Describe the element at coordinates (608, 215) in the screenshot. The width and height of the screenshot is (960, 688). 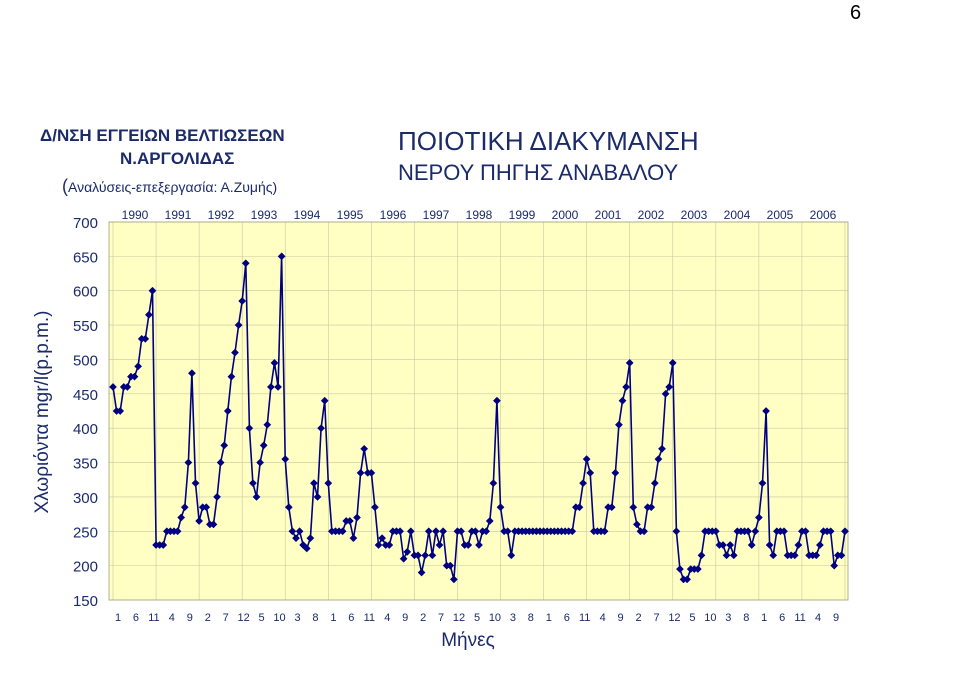
I see `year-label: 2001` at that location.